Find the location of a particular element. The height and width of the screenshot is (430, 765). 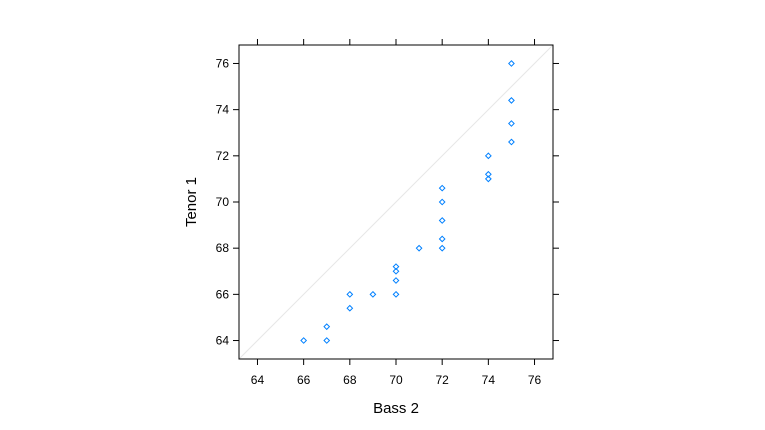

y-tick-label: 72 is located at coordinates (223, 156).